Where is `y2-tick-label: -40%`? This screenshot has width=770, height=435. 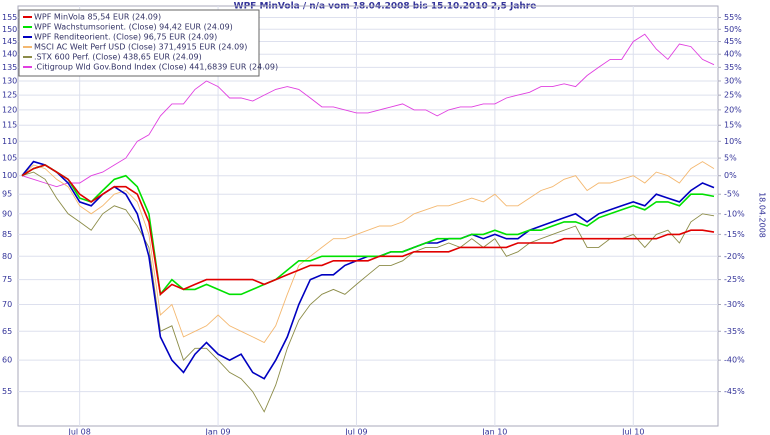
y2-tick-label: -40% is located at coordinates (734, 360).